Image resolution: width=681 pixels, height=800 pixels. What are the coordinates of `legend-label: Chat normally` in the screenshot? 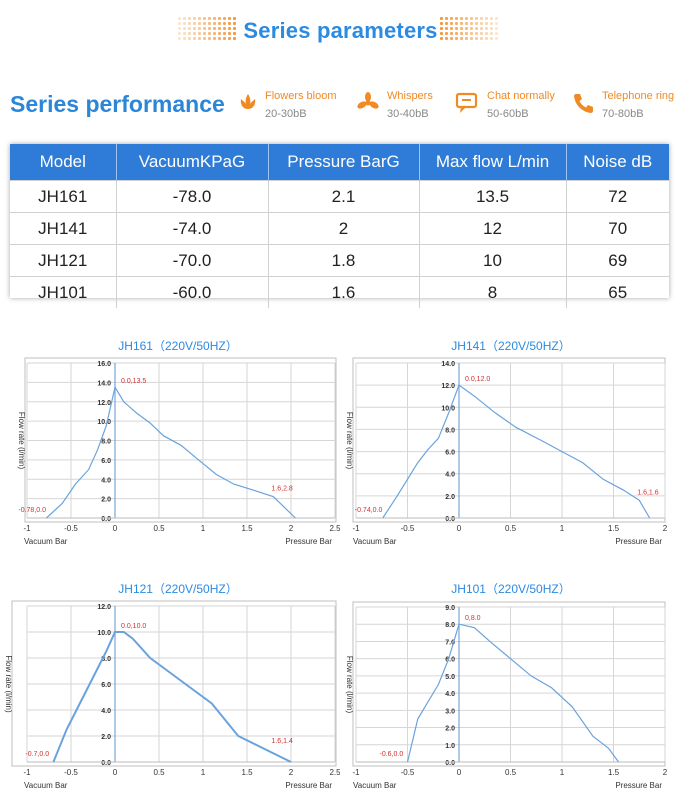 It's located at (521, 96).